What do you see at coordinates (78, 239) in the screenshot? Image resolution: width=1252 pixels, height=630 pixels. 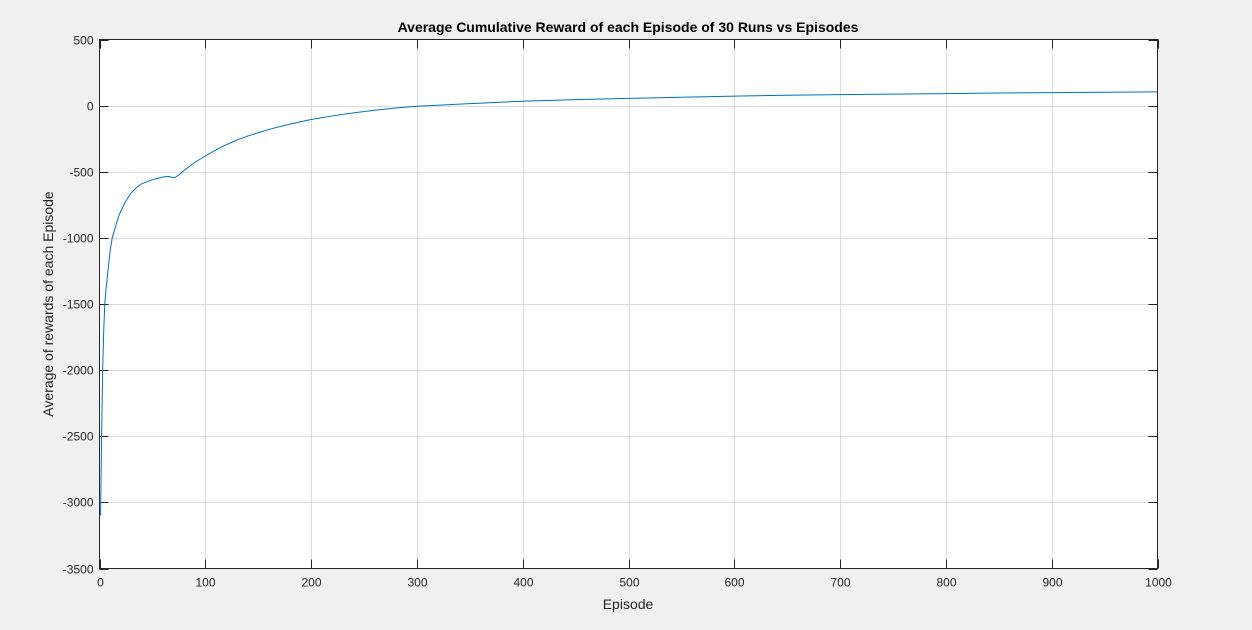 I see `y-tick-label: -1000` at bounding box center [78, 239].